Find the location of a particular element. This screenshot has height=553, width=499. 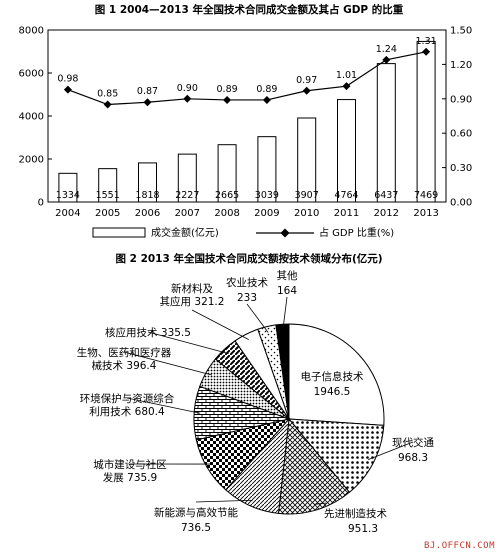

pie-label: 电子信息技术 is located at coordinates (332, 376).